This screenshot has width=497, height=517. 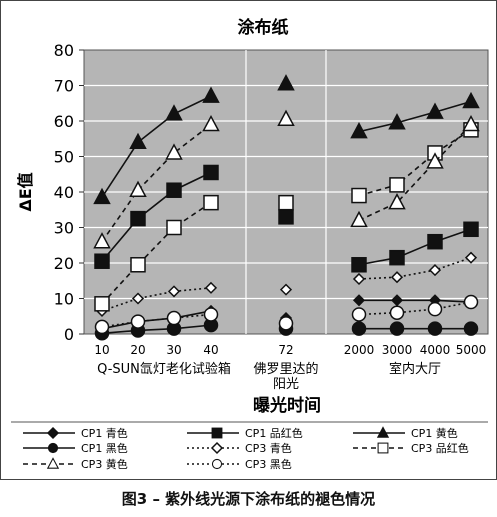 What do you see at coordinates (69, 334) in the screenshot?
I see `y-tick-label: 0` at bounding box center [69, 334].